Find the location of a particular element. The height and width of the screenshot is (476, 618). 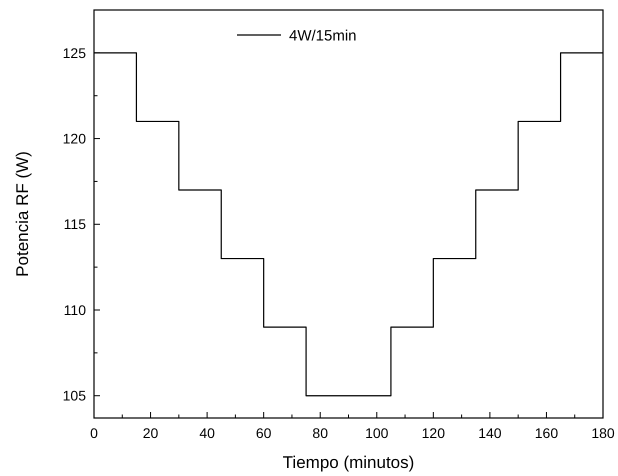

y-axis-title: Potencia RF (W) is located at coordinates (22, 214).